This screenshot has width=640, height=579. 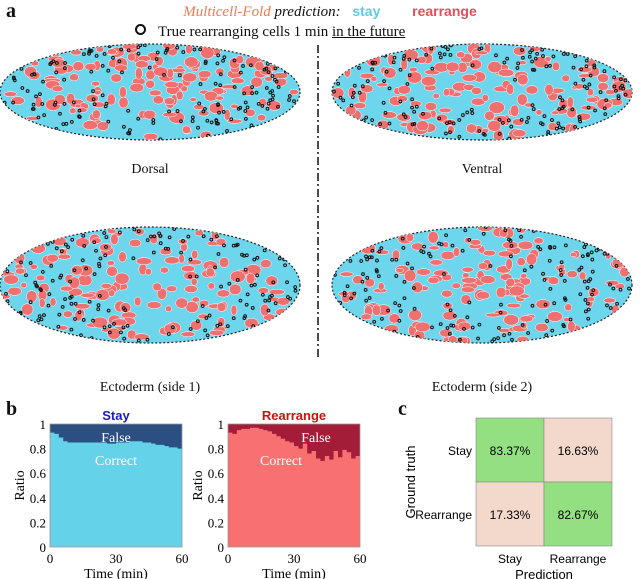 What do you see at coordinates (360, 558) in the screenshot?
I see `x-tick-label: 60` at bounding box center [360, 558].